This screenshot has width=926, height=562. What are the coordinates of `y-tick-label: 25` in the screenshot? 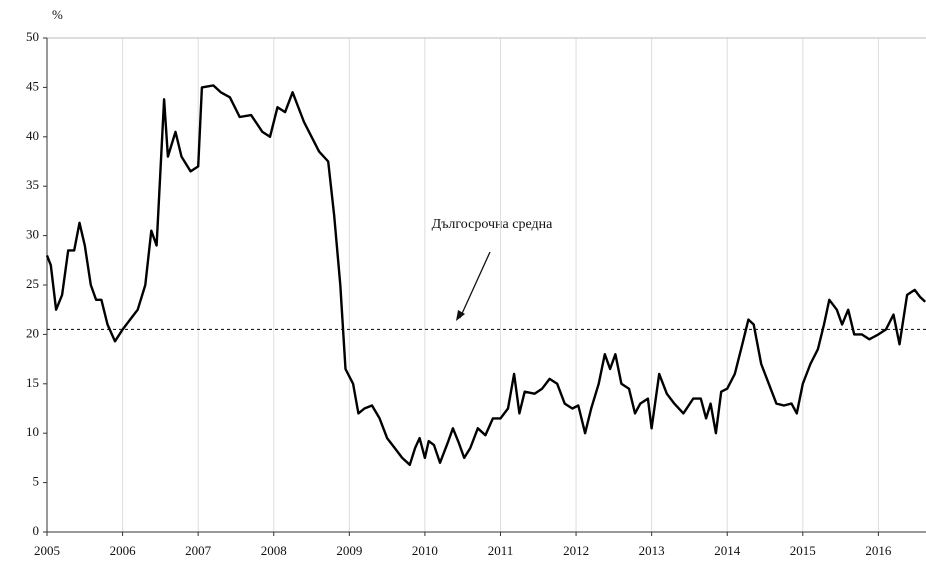 It's located at (32, 283).